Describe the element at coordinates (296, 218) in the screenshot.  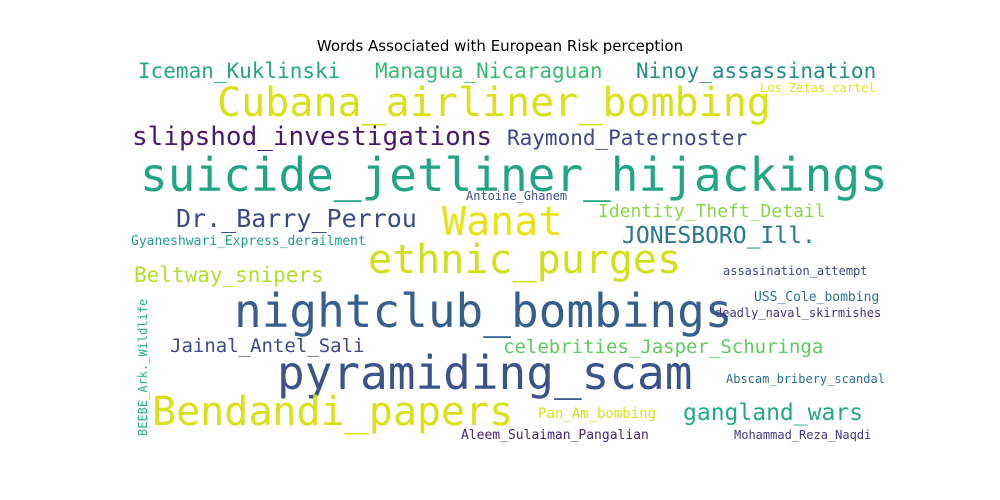
I see `word-12: Dr._Barry_Perrou` at that location.